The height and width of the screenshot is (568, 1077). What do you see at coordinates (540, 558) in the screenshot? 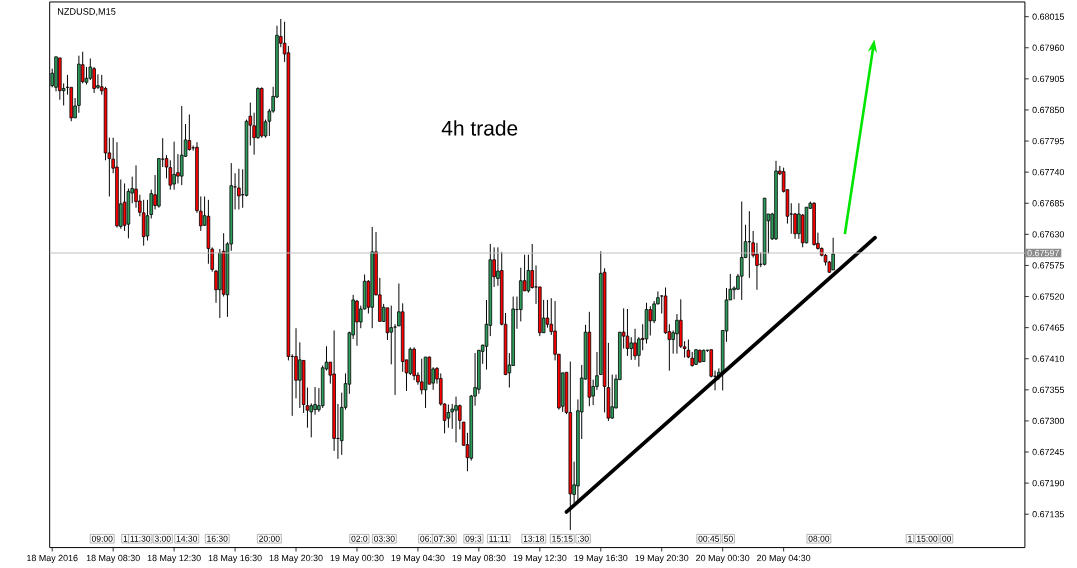
I see `x-tick-label: 19 May 12:30` at bounding box center [540, 558].